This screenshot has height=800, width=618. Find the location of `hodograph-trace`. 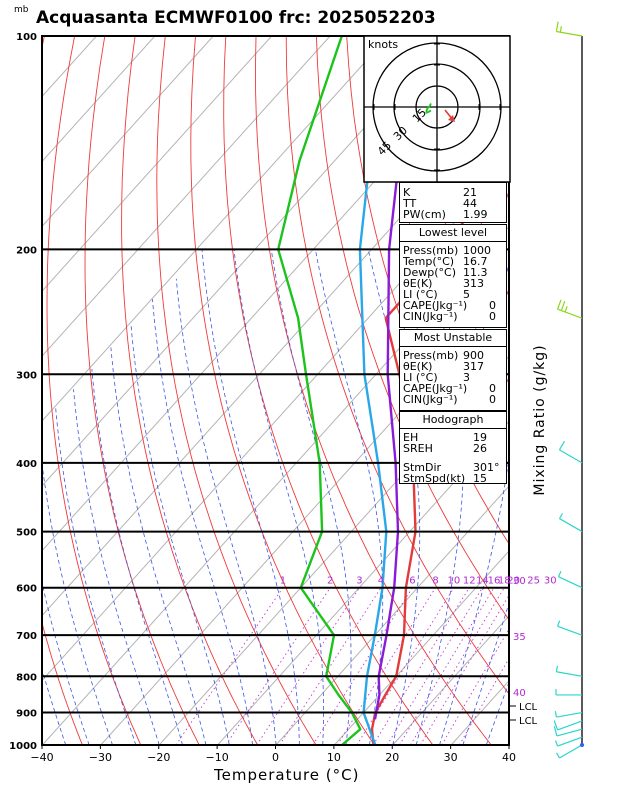

hodograph-trace is located at coordinates (428, 108).